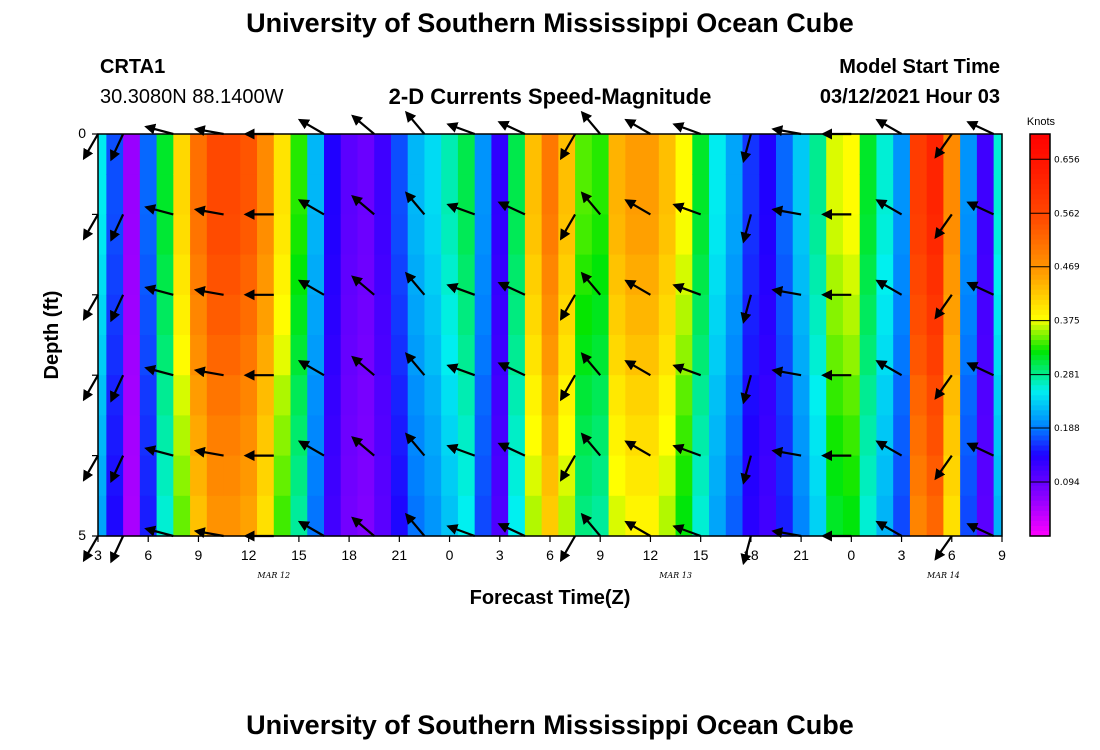  I want to click on model-start-value: 03/12/2021 Hour 03, so click(909, 97).